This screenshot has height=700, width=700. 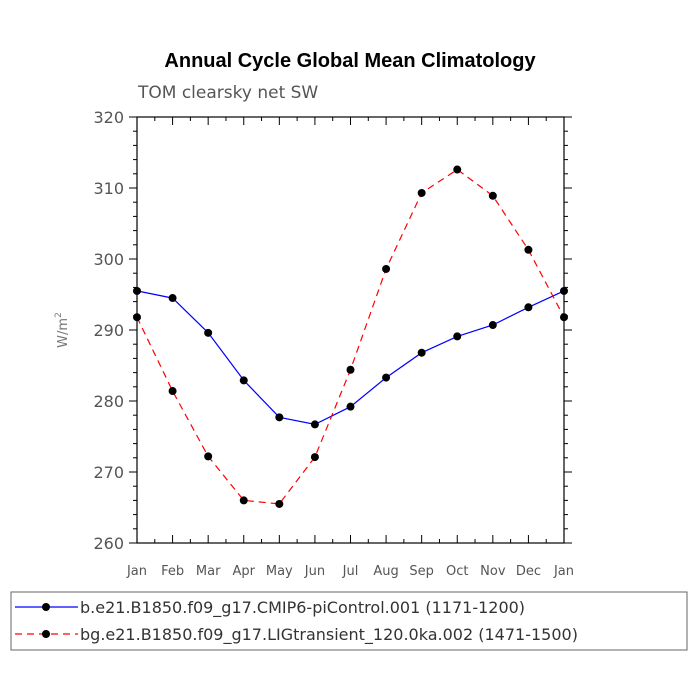 I want to click on y-tick-label: 320, so click(x=108, y=117).